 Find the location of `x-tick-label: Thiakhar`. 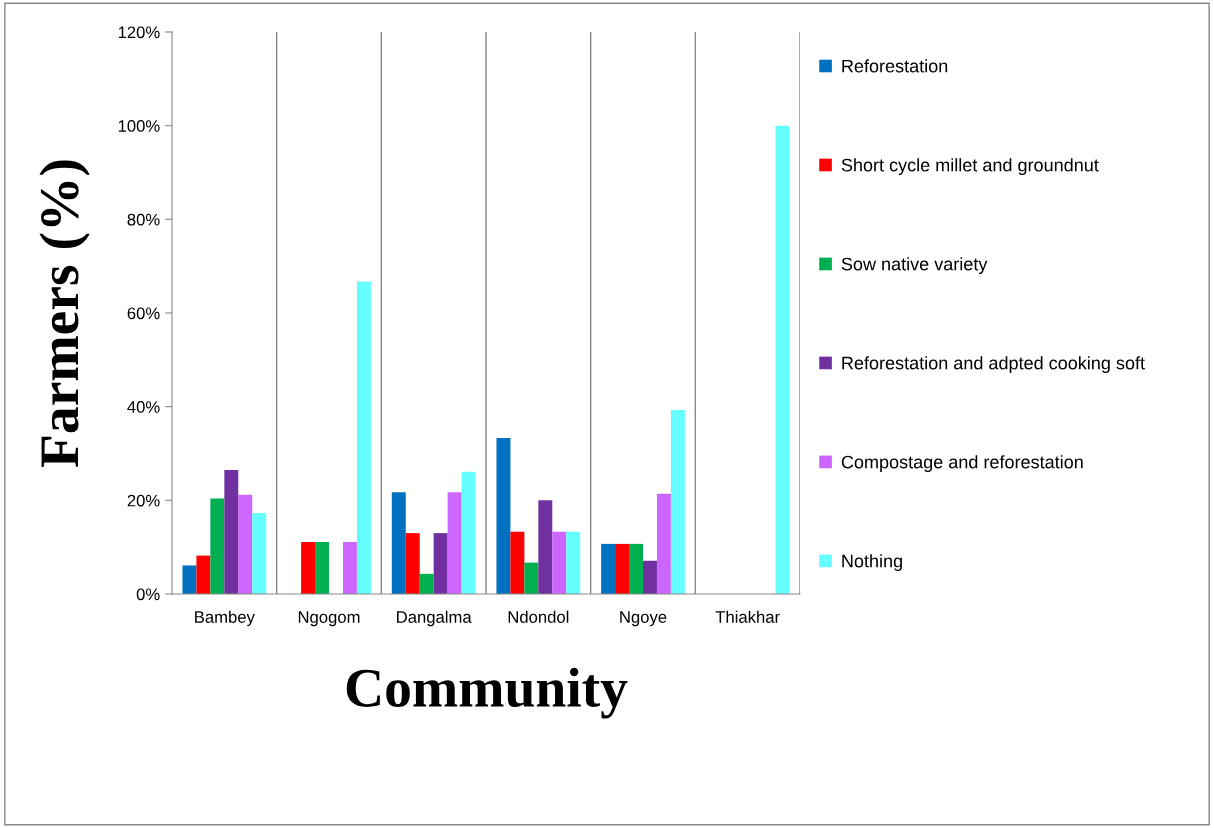

x-tick-label: Thiakhar is located at coordinates (747, 616).